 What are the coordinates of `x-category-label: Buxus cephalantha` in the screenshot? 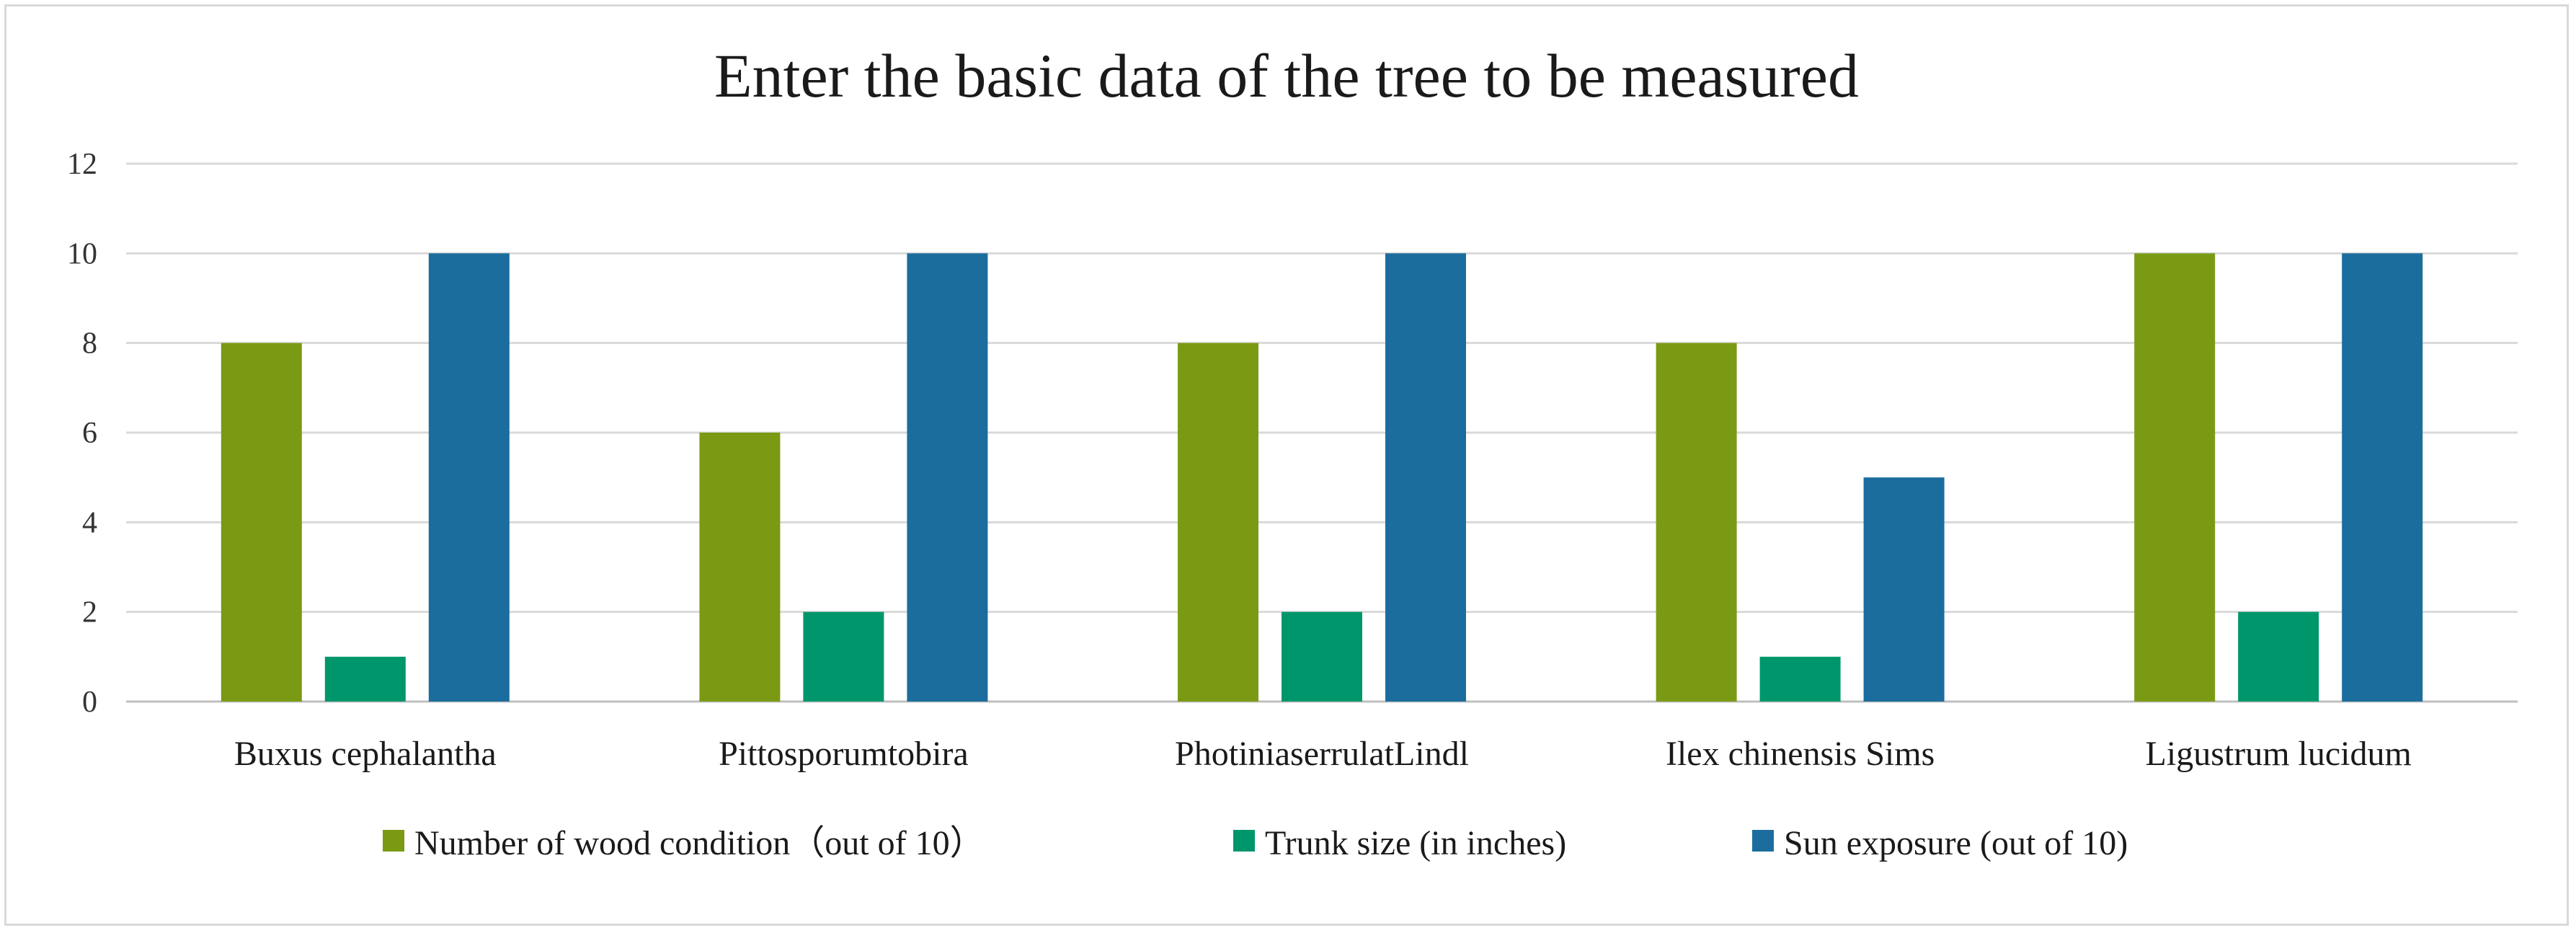 It's located at (365, 754).